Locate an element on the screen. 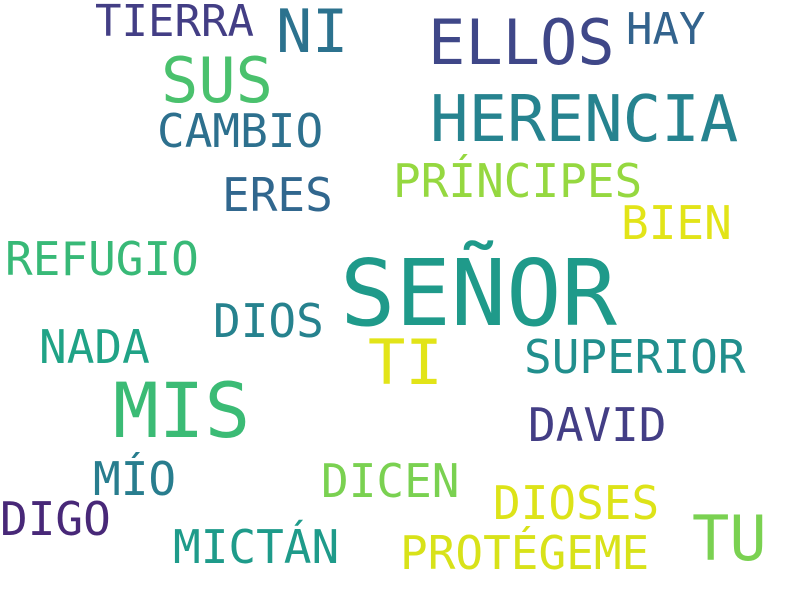 The height and width of the screenshot is (600, 800). word-principes: PRÍNCIPES is located at coordinates (518, 181).